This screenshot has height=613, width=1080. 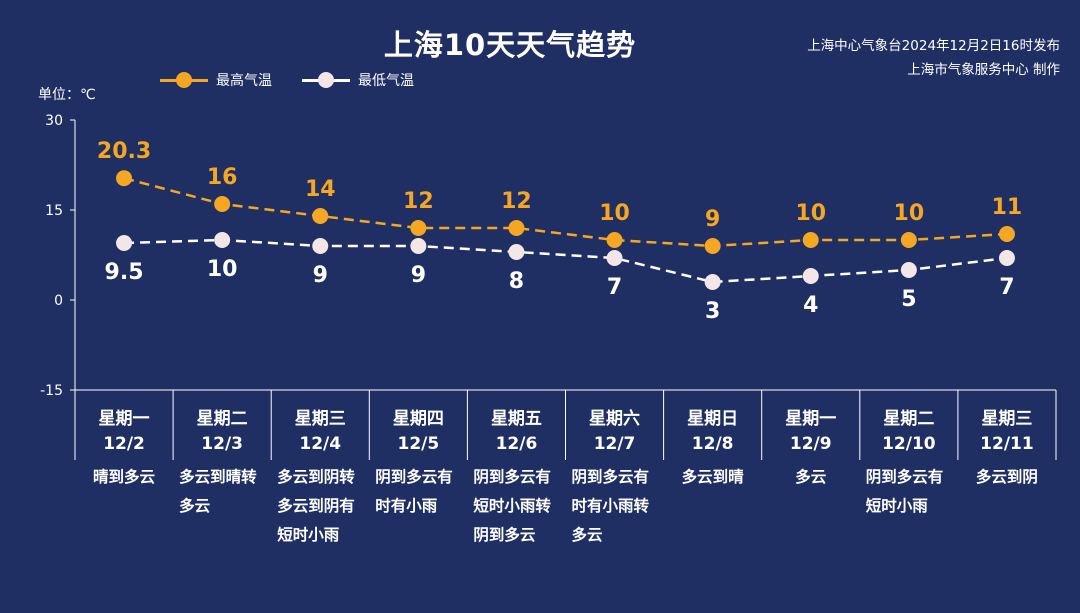 I want to click on weather-line: 多云到阴, so click(x=1006, y=477).